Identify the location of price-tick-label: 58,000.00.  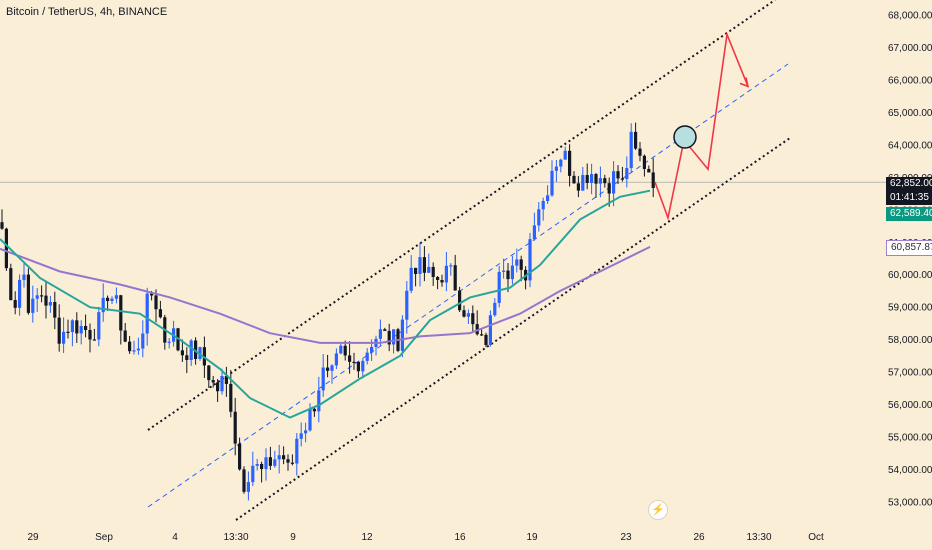
(910, 340).